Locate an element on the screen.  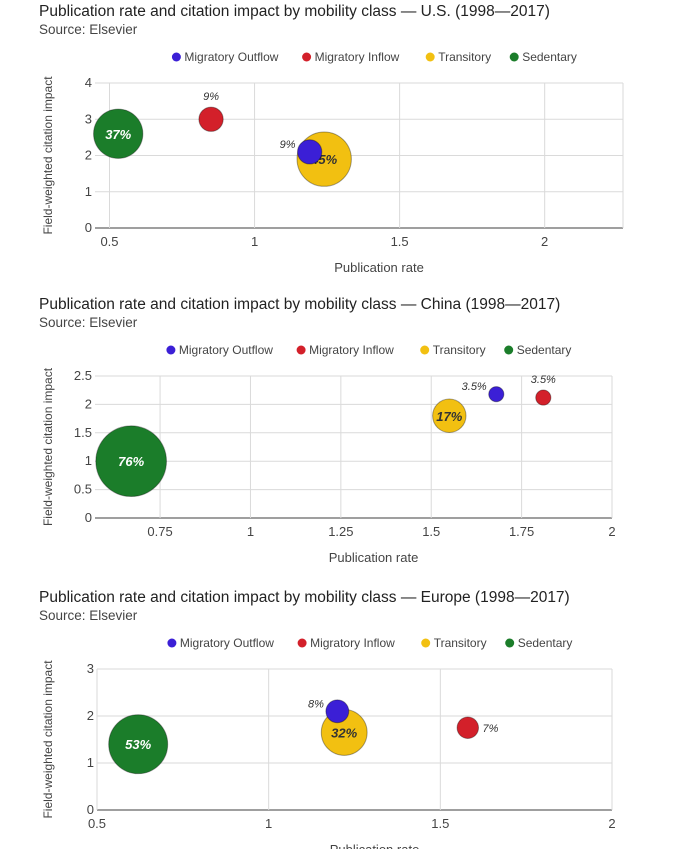
data-label: 32% is located at coordinates (344, 732).